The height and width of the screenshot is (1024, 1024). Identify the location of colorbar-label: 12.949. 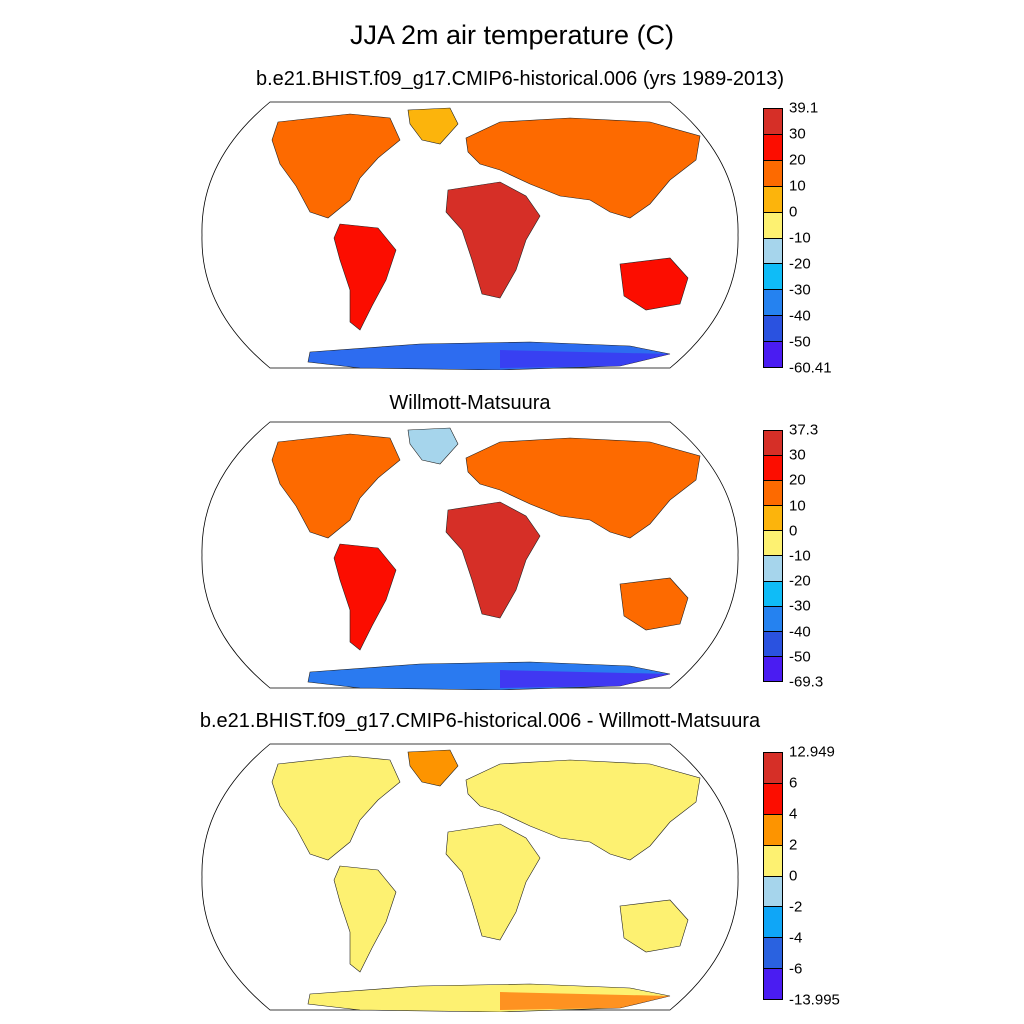
(812, 752).